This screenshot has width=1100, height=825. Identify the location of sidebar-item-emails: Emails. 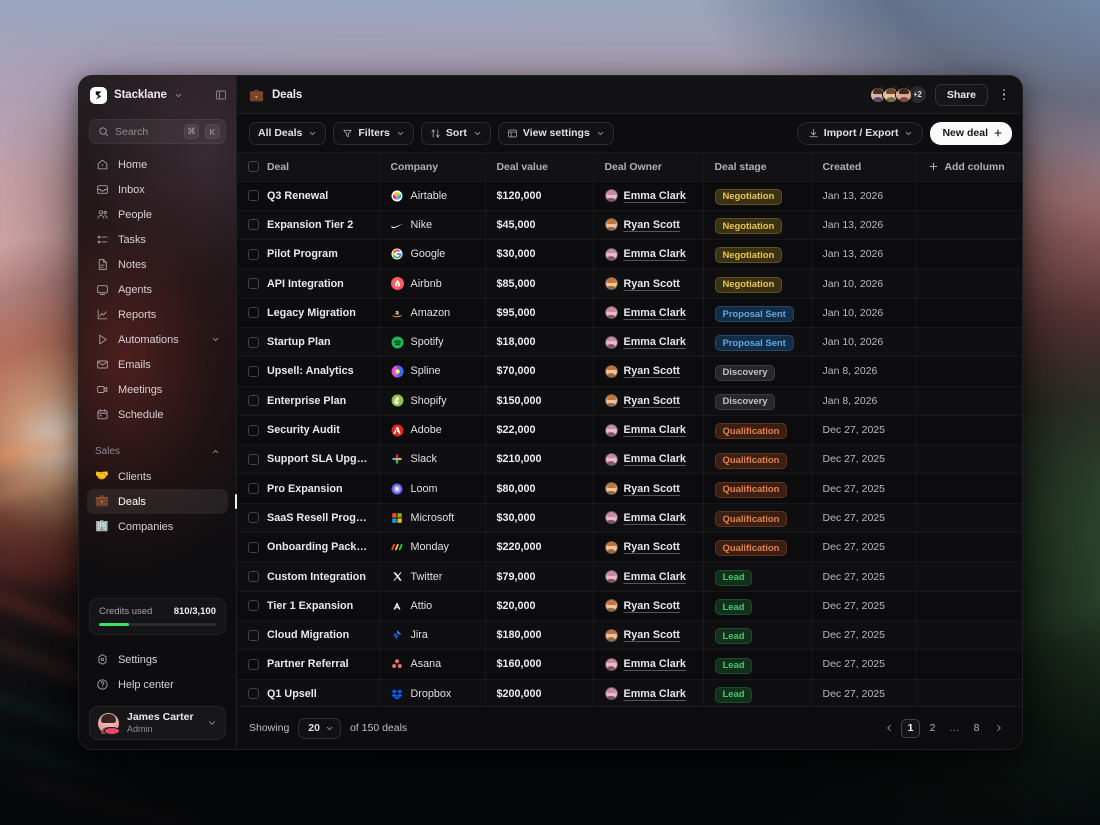
(157, 364).